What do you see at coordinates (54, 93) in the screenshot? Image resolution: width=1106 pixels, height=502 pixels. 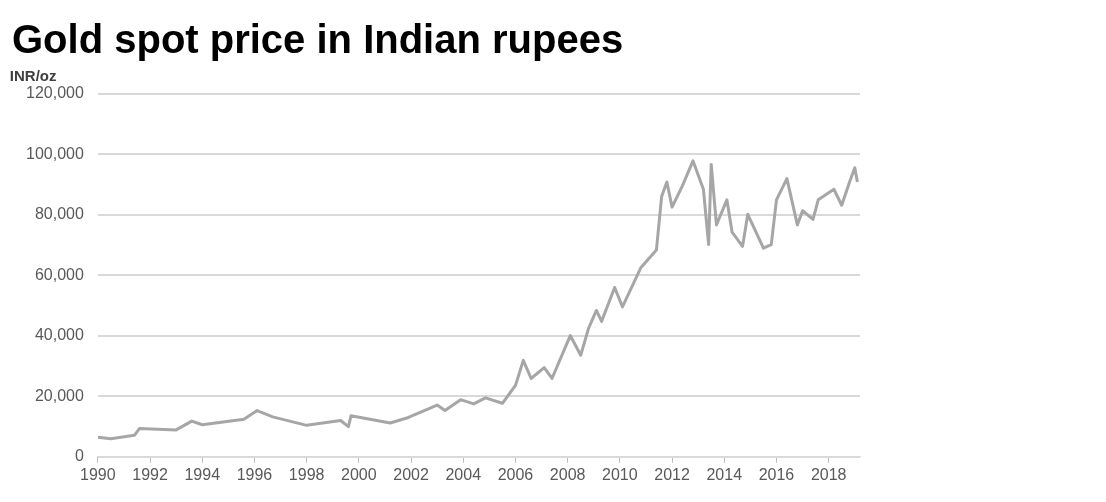 I see `y-tick-label: 120,000` at bounding box center [54, 93].